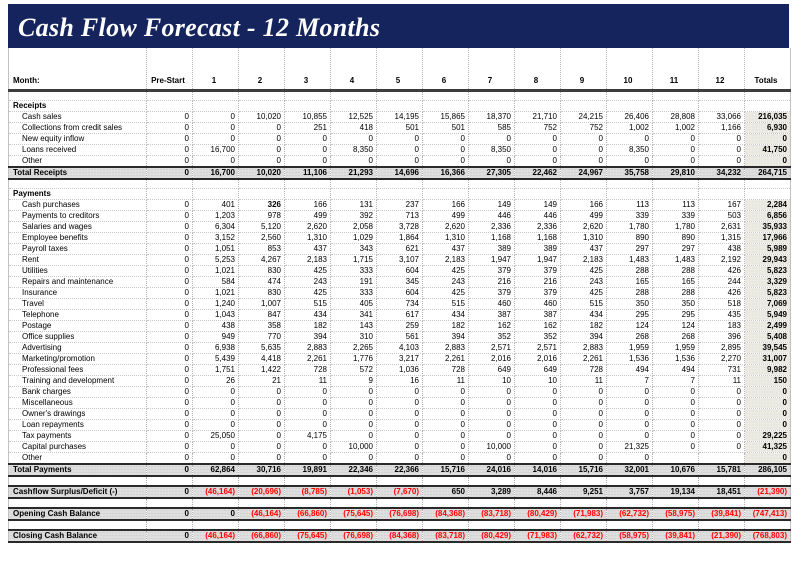 The height and width of the screenshot is (585, 800). I want to click on row-label: Professional fees, so click(77, 370).